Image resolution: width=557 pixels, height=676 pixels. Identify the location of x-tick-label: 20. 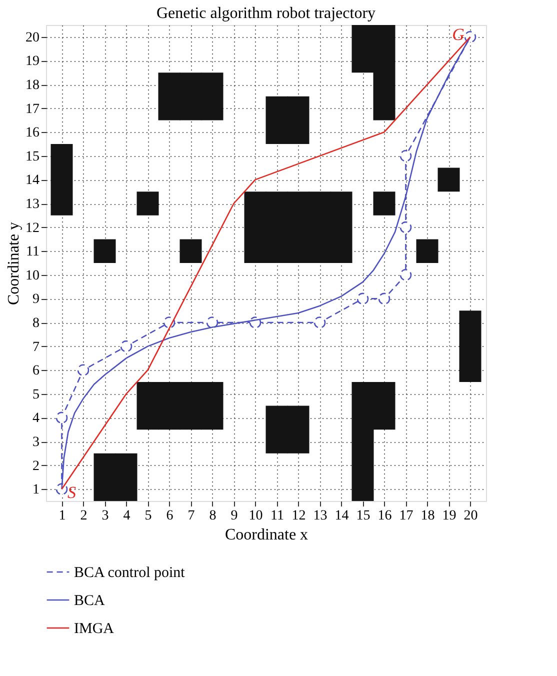
(471, 516).